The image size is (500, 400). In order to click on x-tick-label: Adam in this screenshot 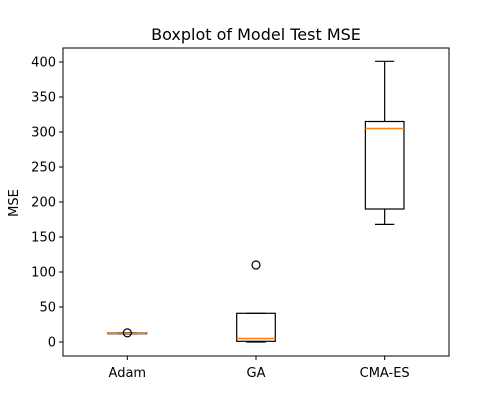, I will do `click(128, 373)`.